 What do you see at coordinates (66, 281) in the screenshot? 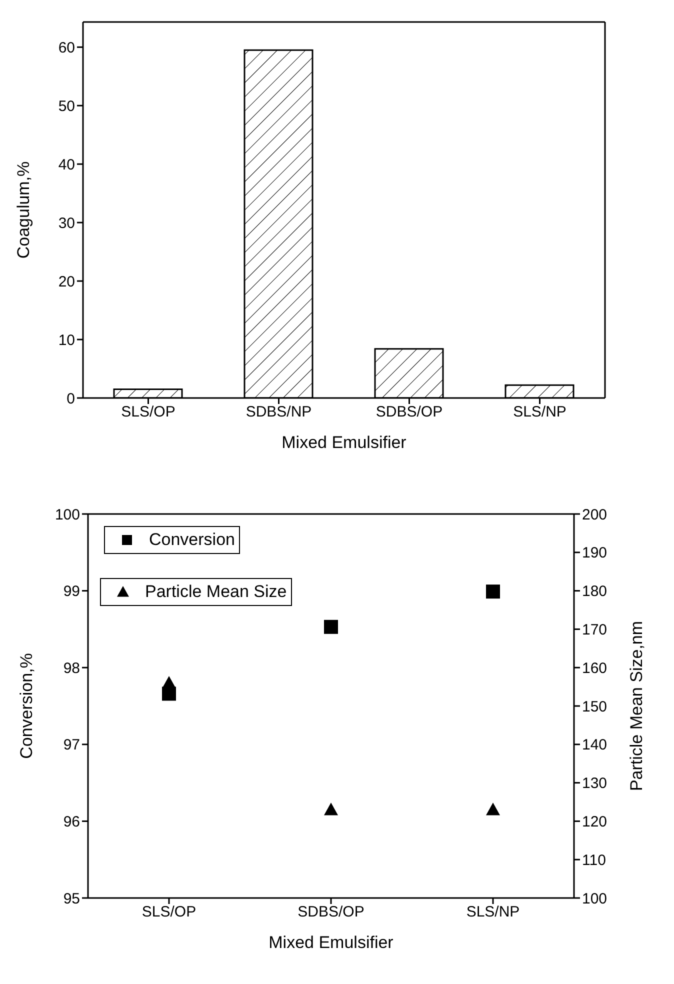
I see `y-tick-label: 20` at bounding box center [66, 281].